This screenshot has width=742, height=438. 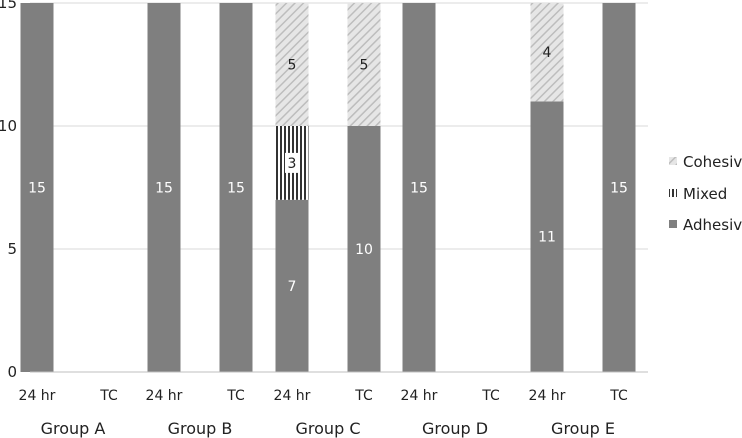 I want to click on data-label: 10, so click(x=364, y=250).